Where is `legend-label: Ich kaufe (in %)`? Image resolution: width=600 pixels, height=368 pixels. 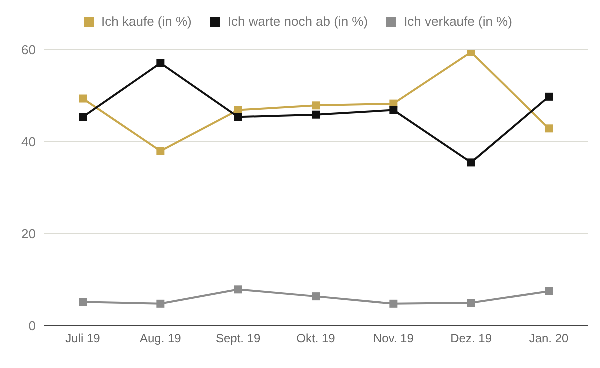 legend-label: Ich kaufe (in %) is located at coordinates (147, 21).